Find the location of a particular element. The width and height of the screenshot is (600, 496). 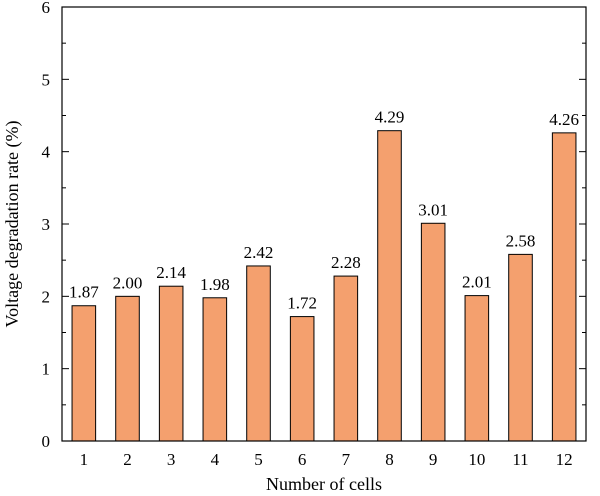

x-tick-label: 12 is located at coordinates (564, 459).